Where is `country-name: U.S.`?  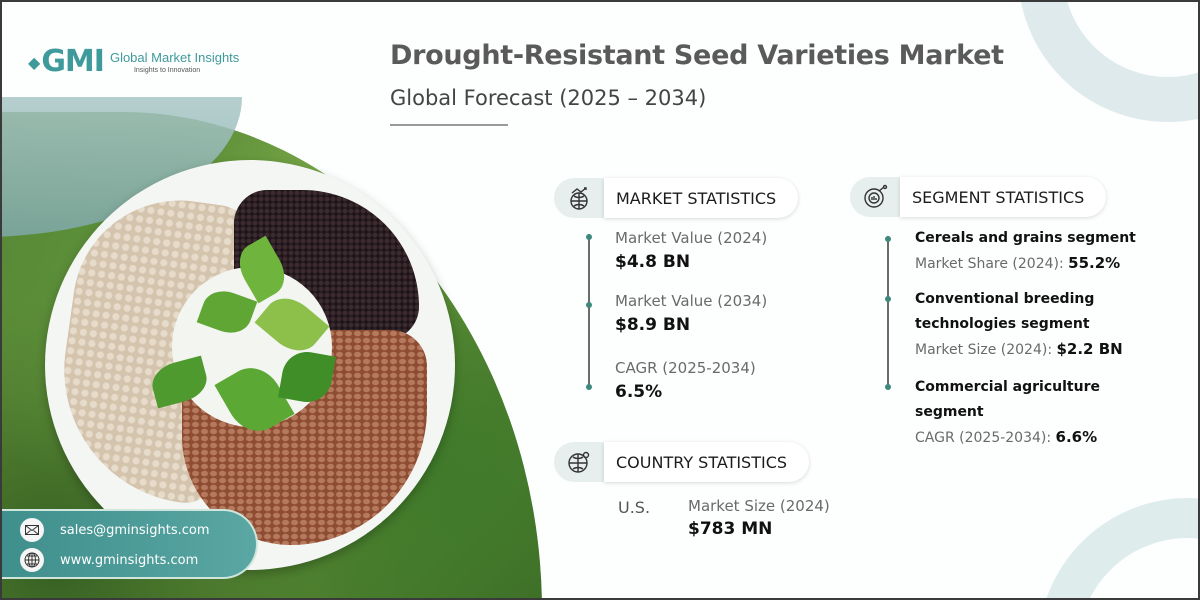
country-name: U.S. is located at coordinates (634, 507).